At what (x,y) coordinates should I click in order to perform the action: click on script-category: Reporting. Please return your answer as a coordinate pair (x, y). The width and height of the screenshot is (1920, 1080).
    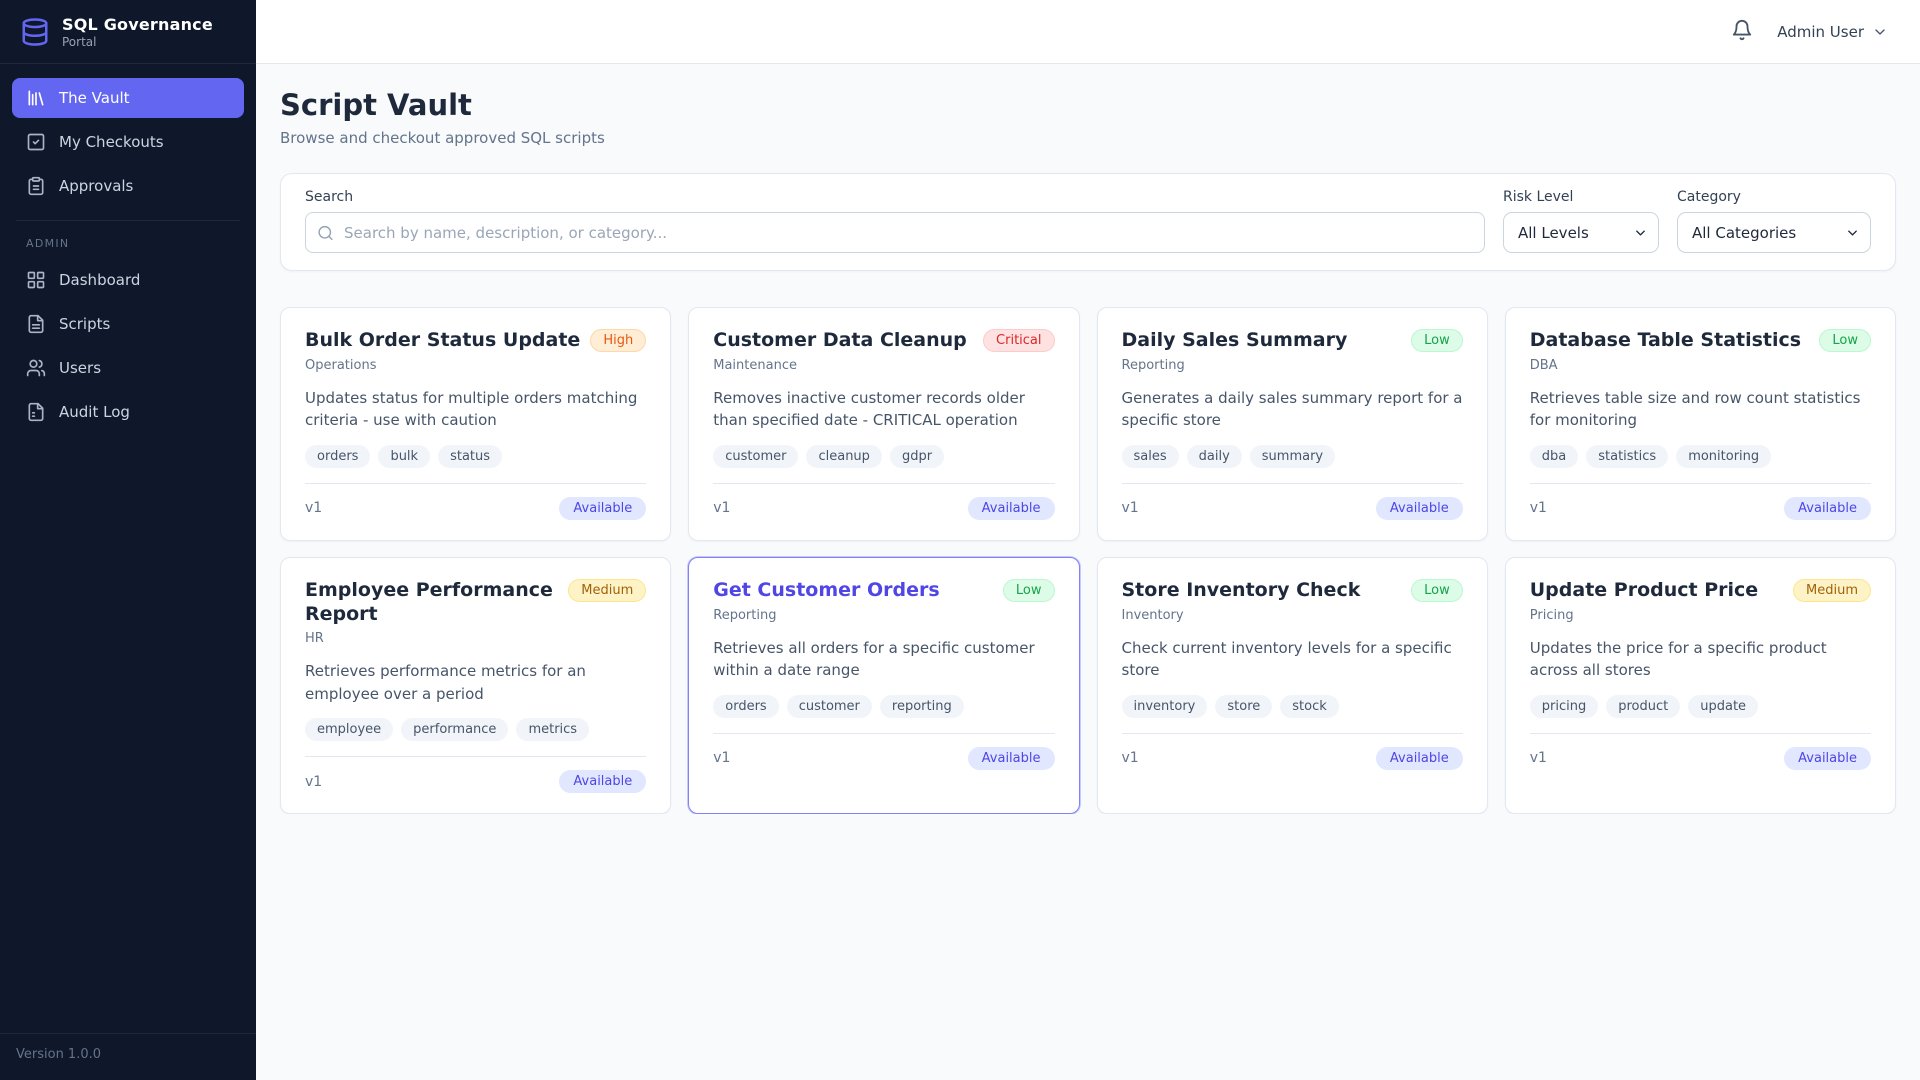
    Looking at the image, I should click on (745, 615).